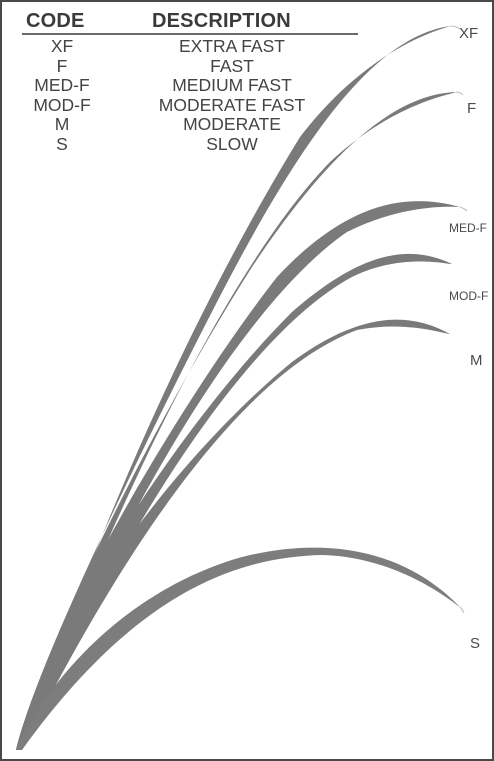 The image size is (494, 761). I want to click on code-header: CODE, so click(55, 21).